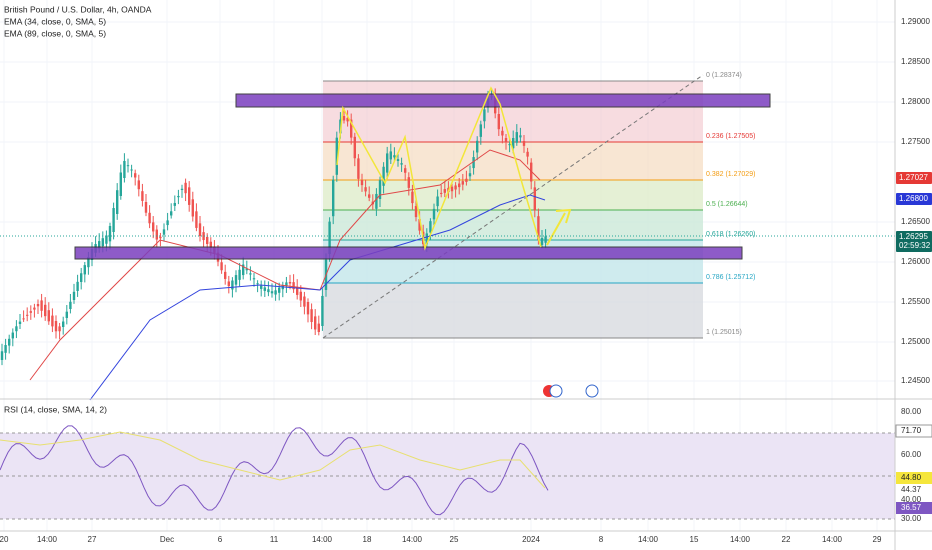 This screenshot has width=932, height=550. Describe the element at coordinates (55, 33) in the screenshot. I see `legend-ema: EMA (89, close, 0, SMA, 5)` at that location.